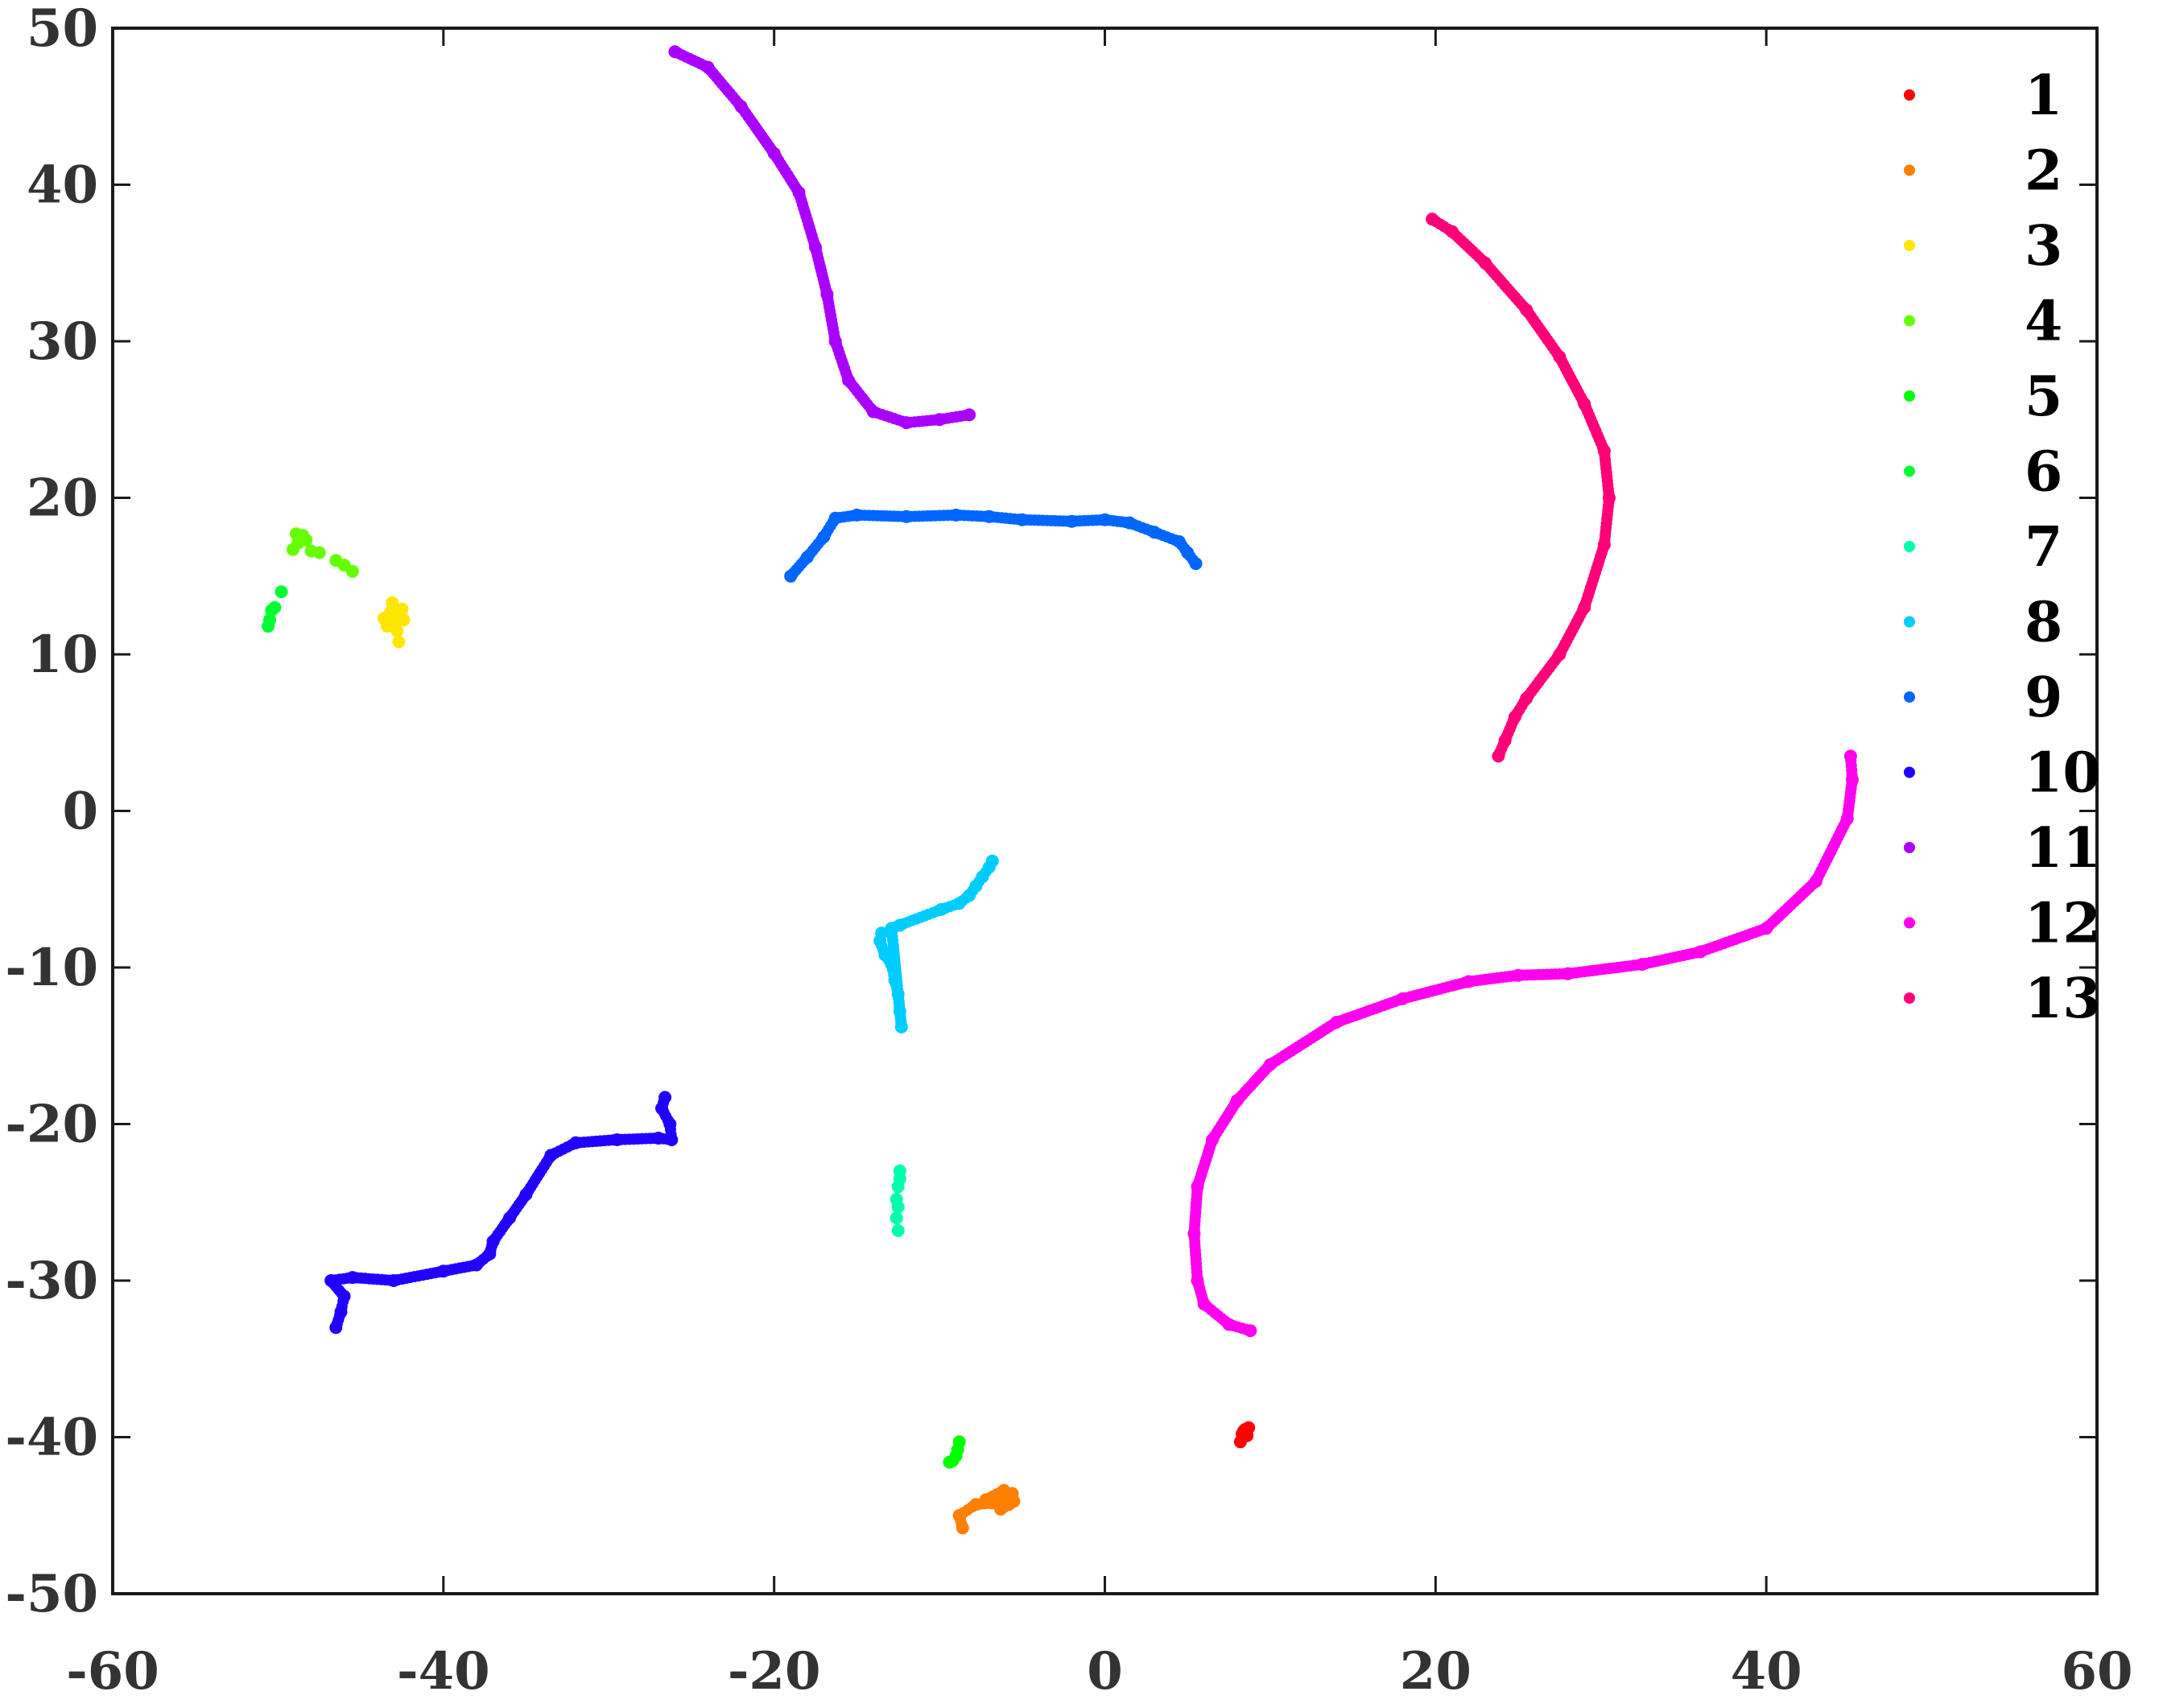  What do you see at coordinates (1766, 1671) in the screenshot?
I see `x-tick-label: 40` at bounding box center [1766, 1671].